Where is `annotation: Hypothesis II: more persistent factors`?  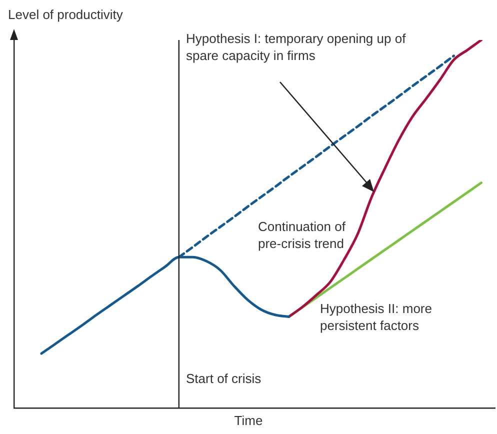 annotation: Hypothesis II: more persistent factors is located at coordinates (376, 317).